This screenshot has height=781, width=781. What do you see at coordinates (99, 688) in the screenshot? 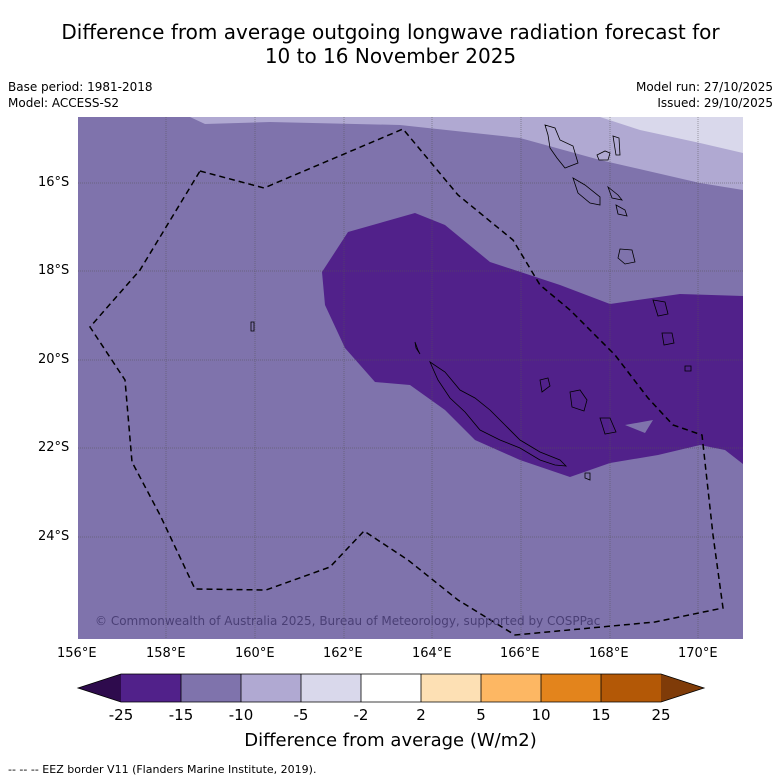
I see `colorbar-extend-low` at bounding box center [99, 688].